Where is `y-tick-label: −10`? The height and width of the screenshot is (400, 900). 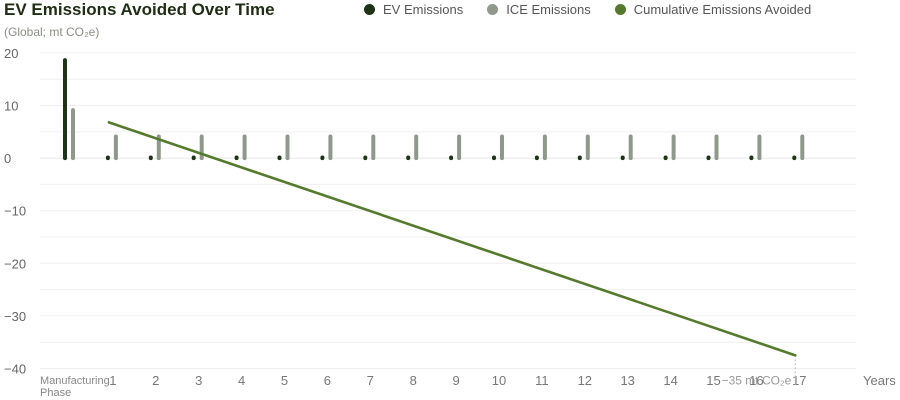
y-tick-label: −10 is located at coordinates (15, 211).